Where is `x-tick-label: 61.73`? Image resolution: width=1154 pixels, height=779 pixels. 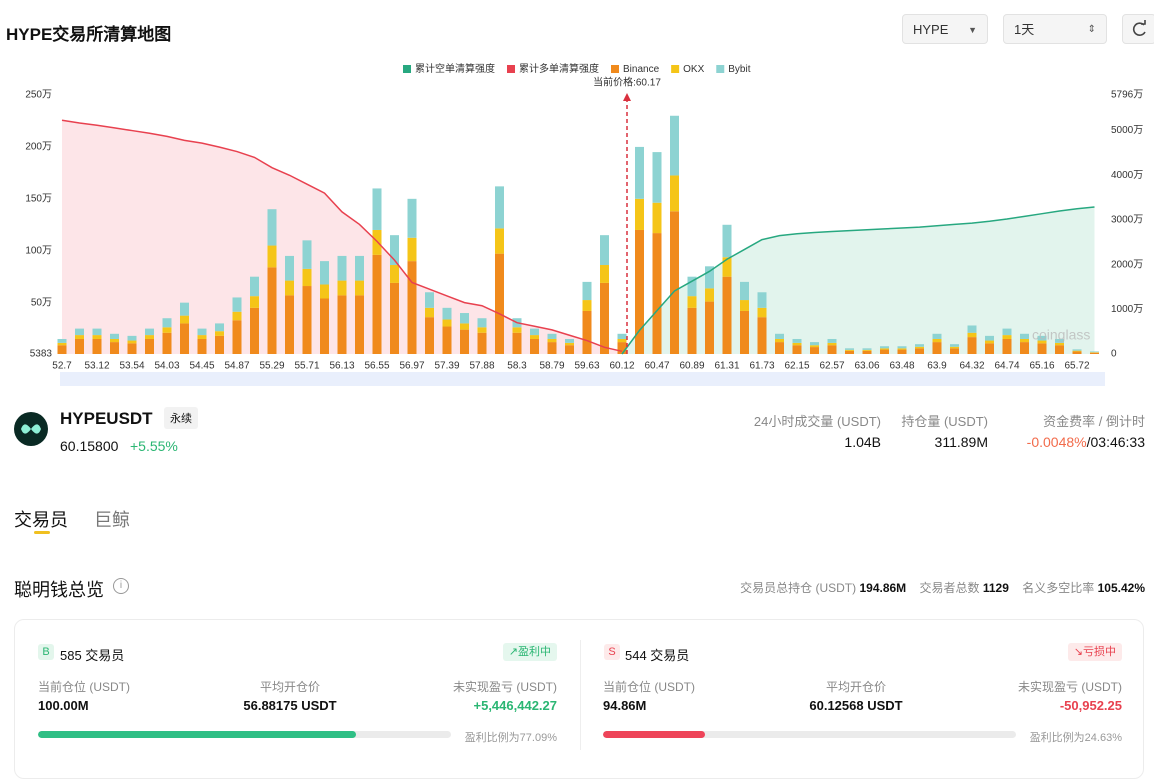
x-tick-label: 61.73 is located at coordinates (761, 366).